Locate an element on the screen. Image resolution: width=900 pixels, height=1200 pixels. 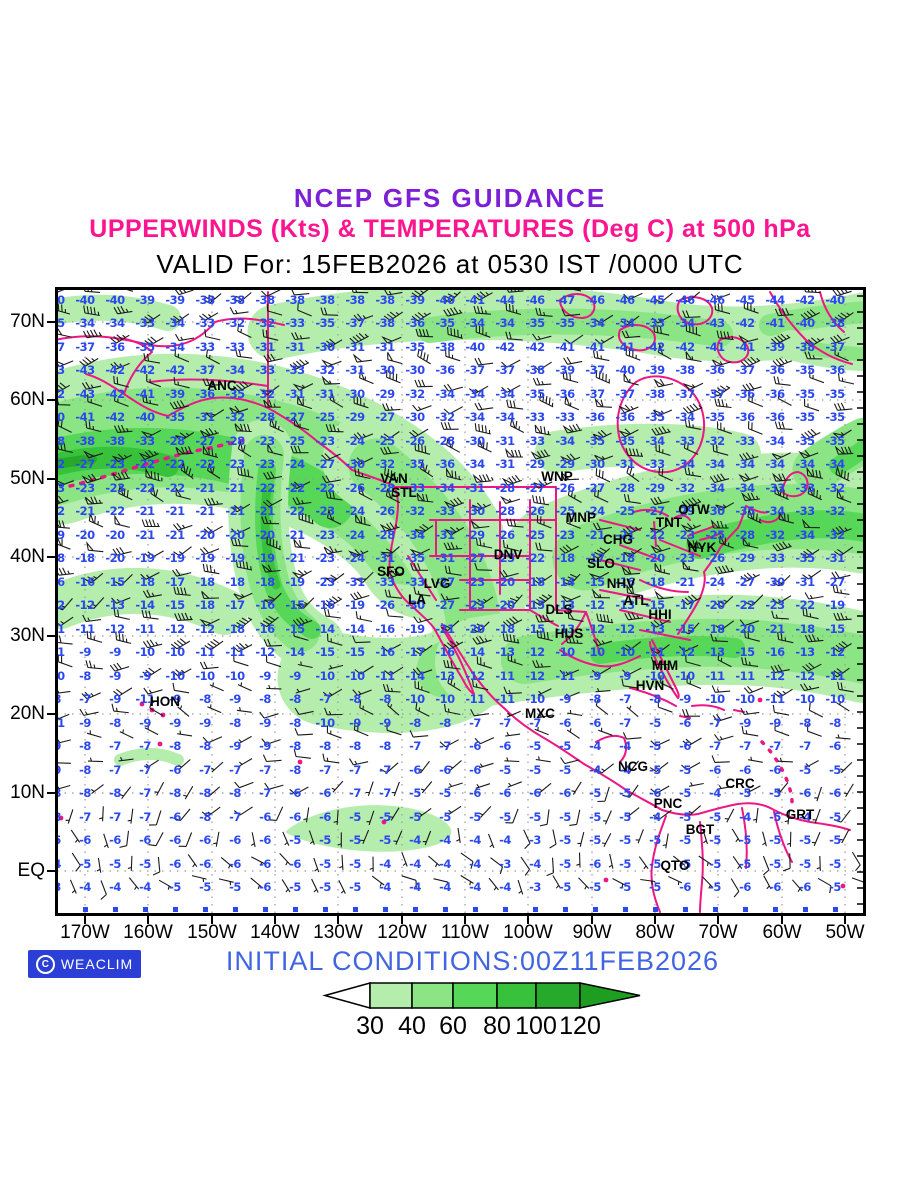
legend-value: 40 is located at coordinates (412, 1026).